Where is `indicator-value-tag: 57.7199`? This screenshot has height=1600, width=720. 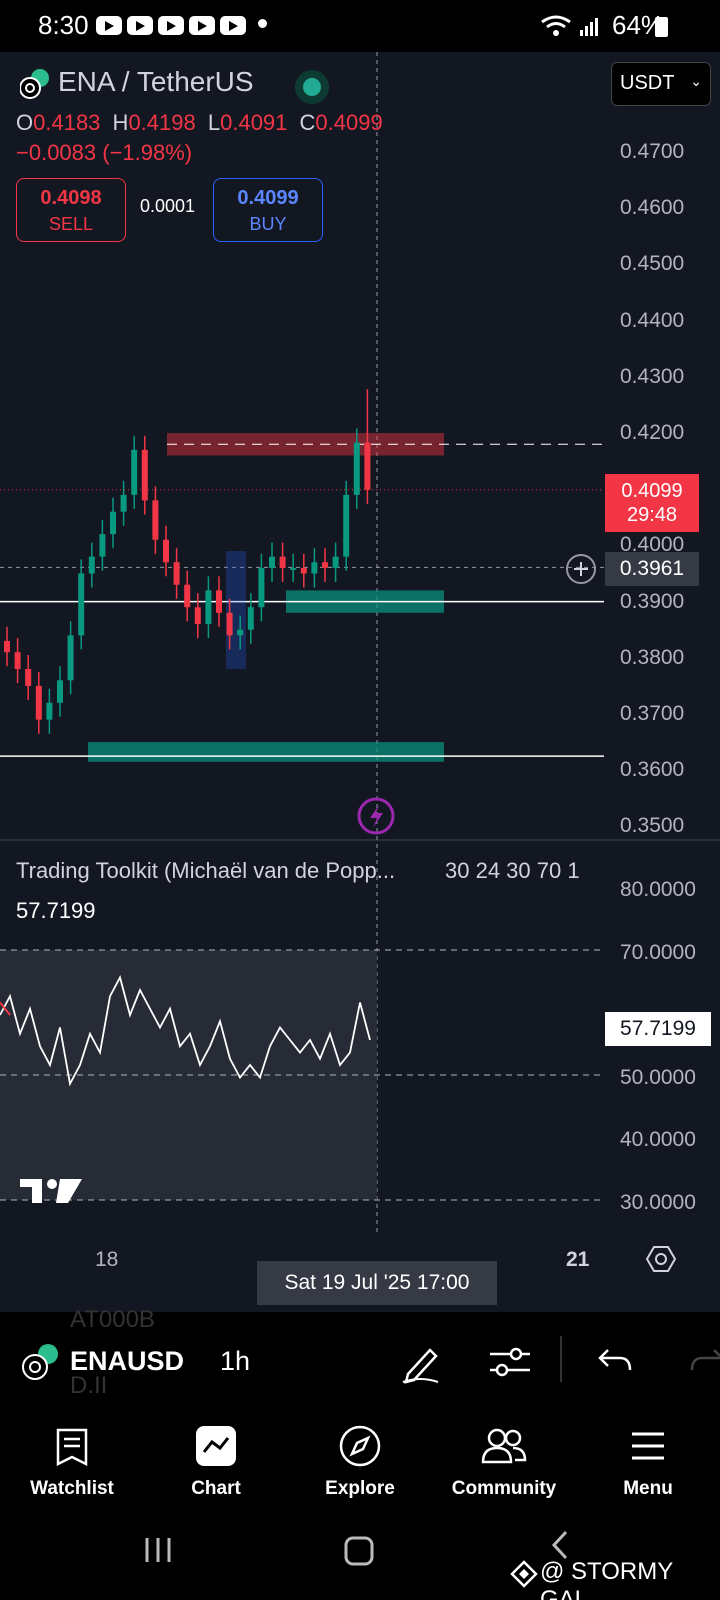
indicator-value-tag: 57.7199 is located at coordinates (658, 1029).